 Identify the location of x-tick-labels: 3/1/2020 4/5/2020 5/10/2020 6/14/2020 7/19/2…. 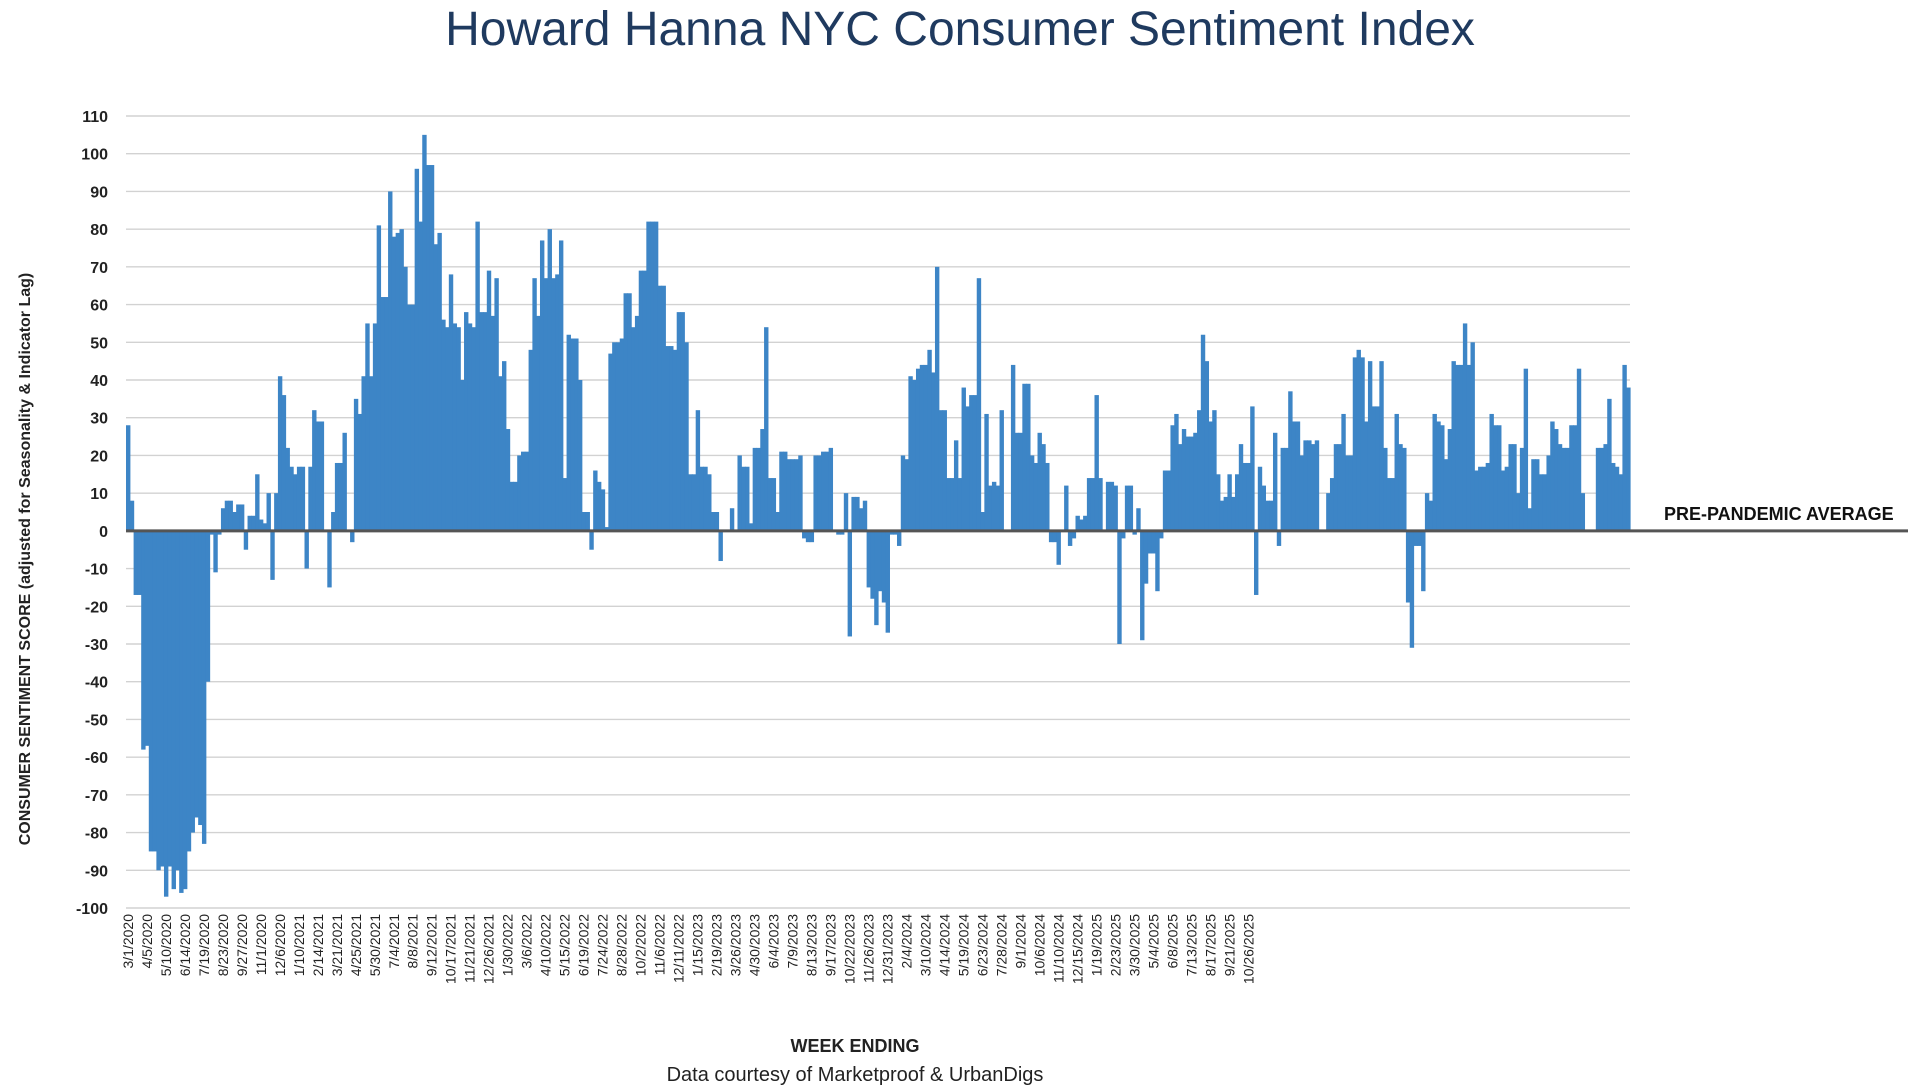
(688, 949).